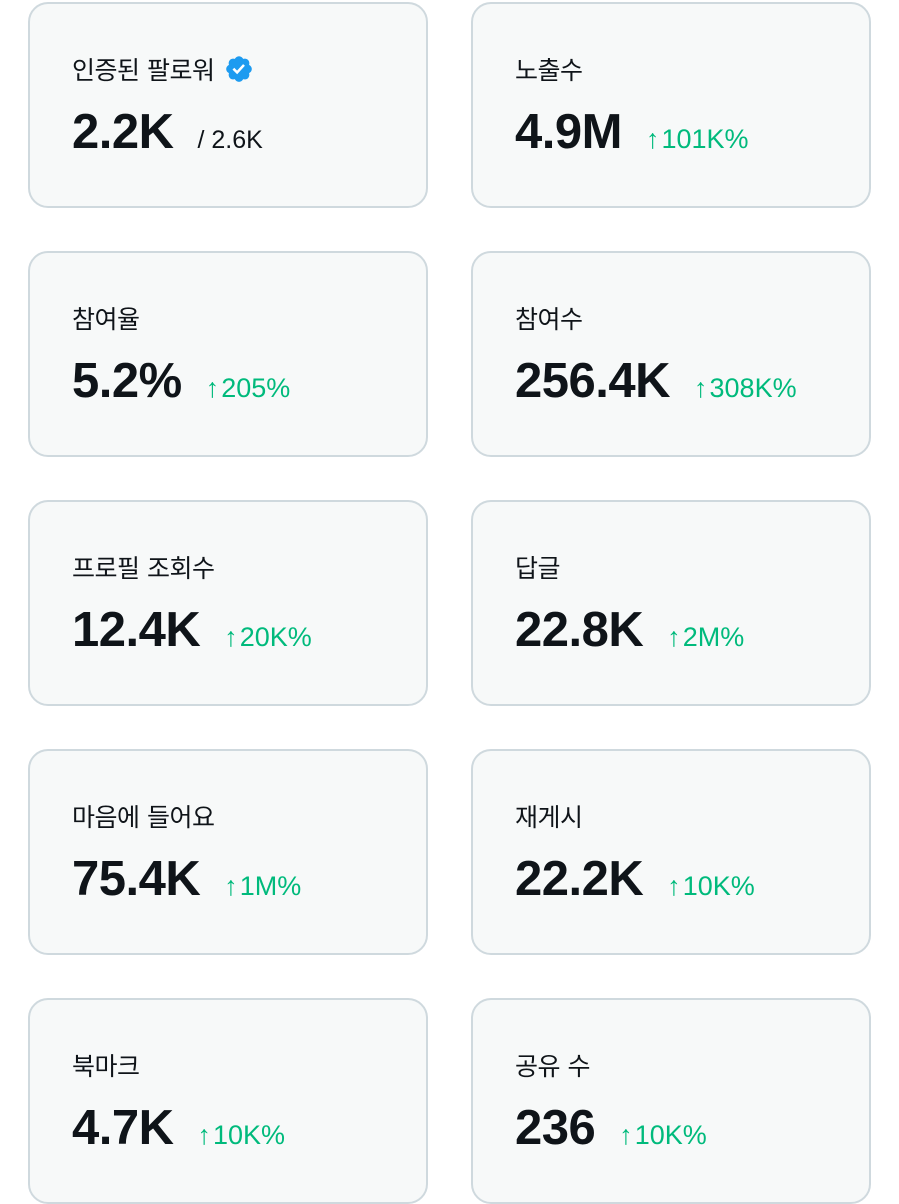  I want to click on metric-title-row: 노출수, so click(692, 69).